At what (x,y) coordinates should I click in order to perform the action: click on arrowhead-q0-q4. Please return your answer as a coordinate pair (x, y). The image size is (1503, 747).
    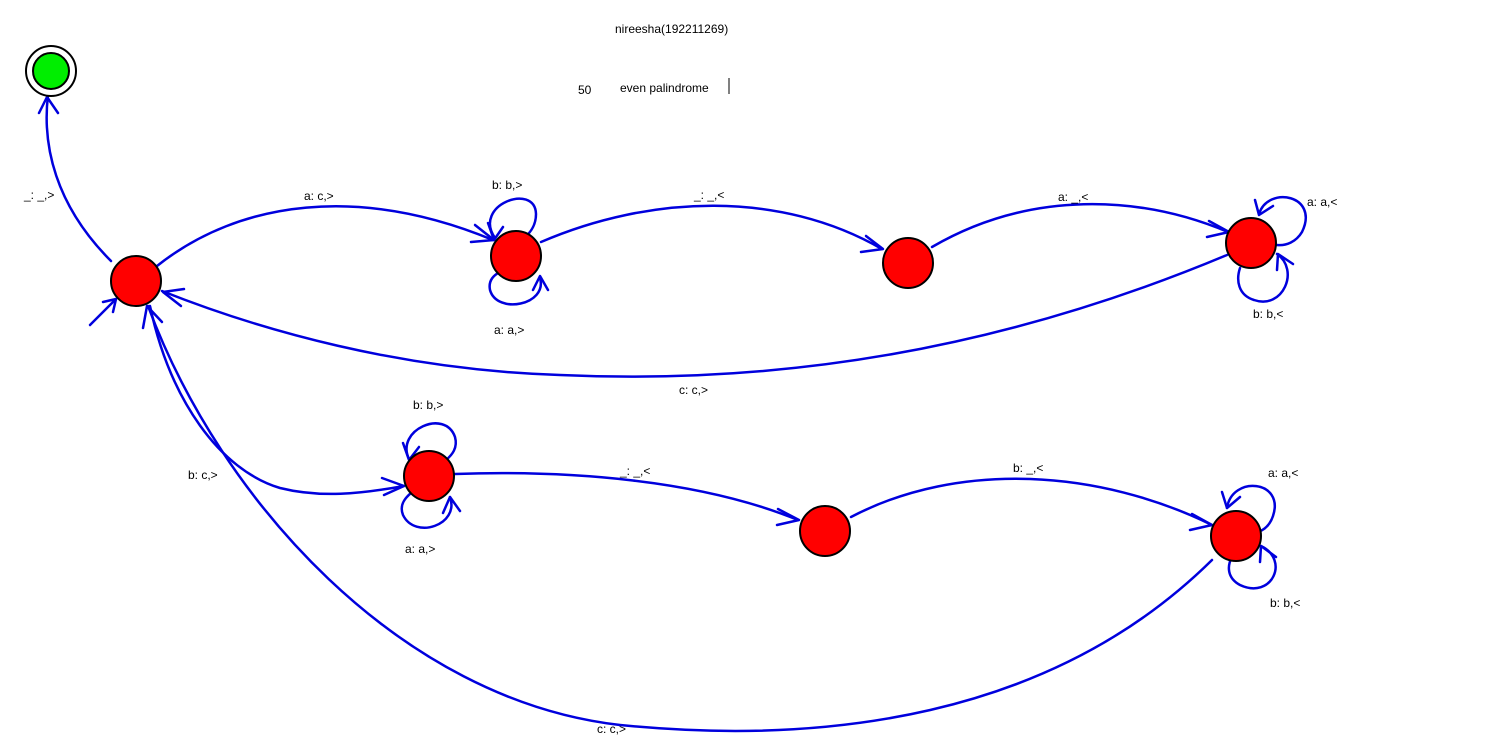
    Looking at the image, I should click on (393, 486).